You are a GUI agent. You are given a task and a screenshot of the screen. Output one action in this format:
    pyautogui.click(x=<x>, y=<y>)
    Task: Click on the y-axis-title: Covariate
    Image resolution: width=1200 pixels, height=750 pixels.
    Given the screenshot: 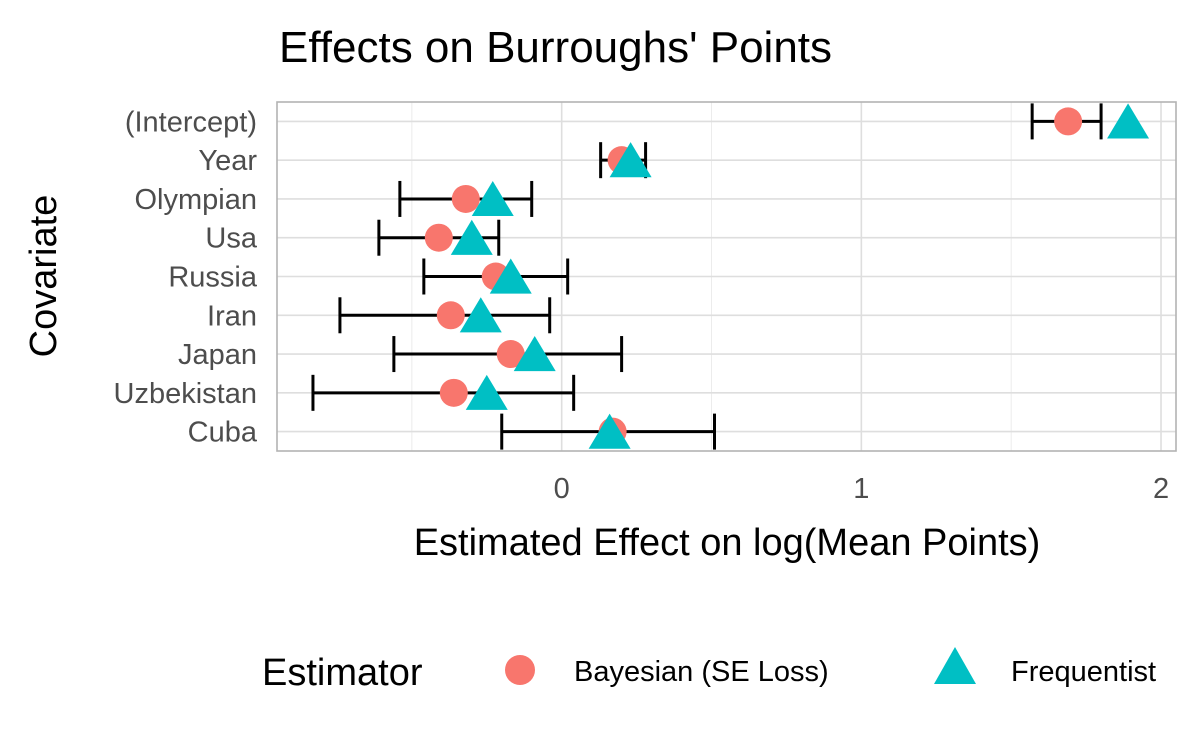 What is the action you would take?
    pyautogui.click(x=44, y=276)
    